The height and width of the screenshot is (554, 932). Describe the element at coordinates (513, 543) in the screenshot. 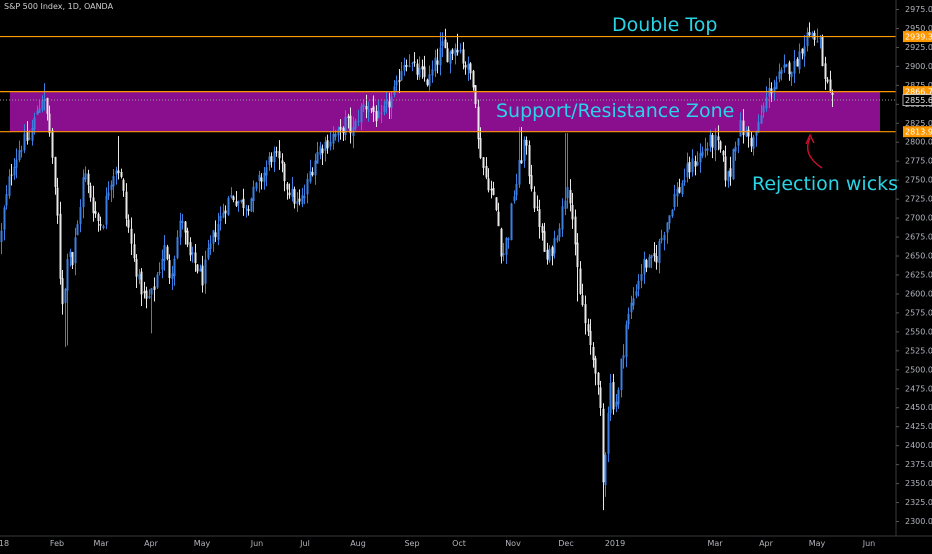

I see `x-tick-label: Nov` at that location.